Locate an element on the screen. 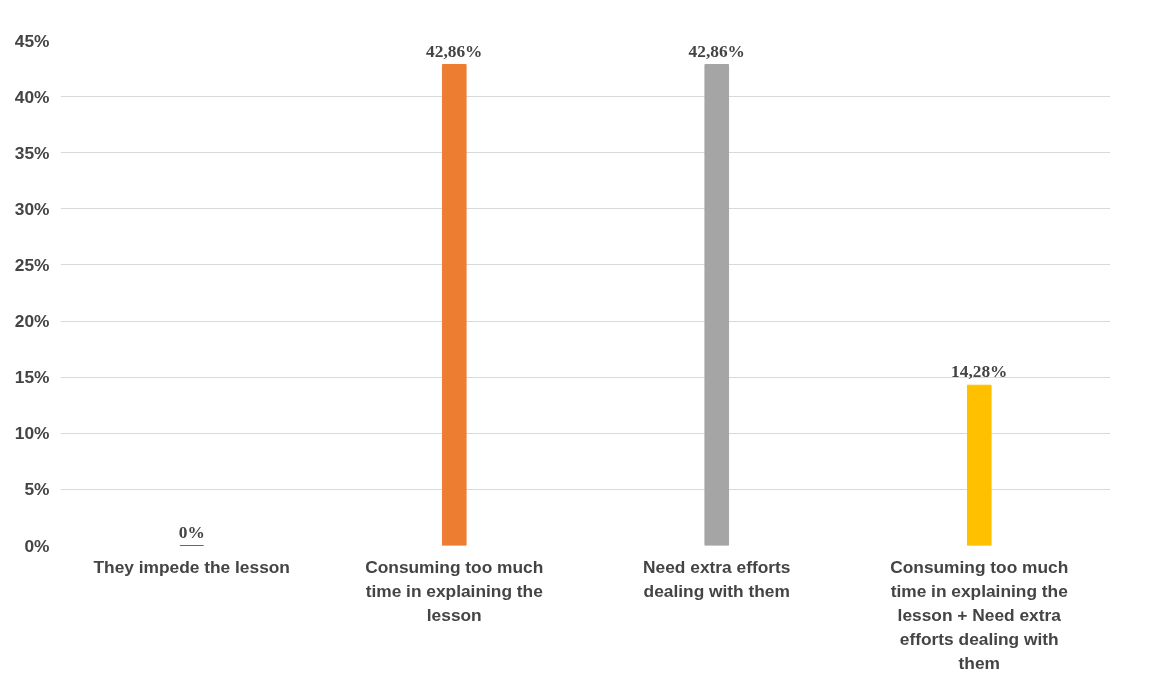 Image resolution: width=1155 pixels, height=679 pixels. data-label: 14,28% is located at coordinates (979, 372).